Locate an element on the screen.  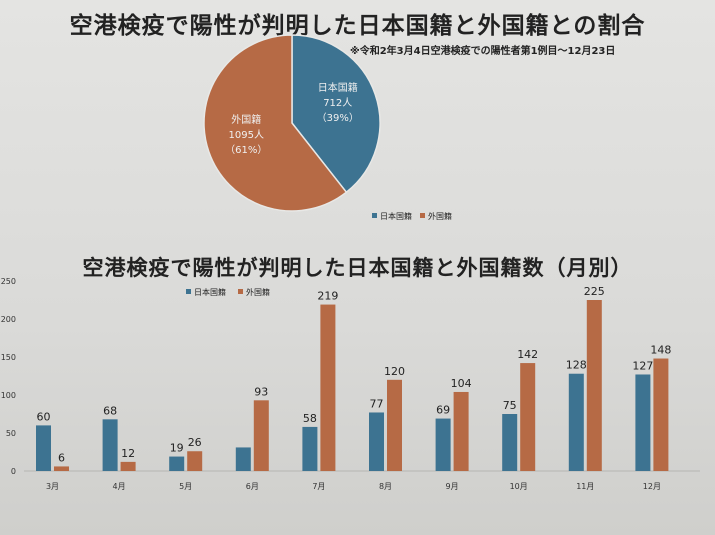
x-tick-label: 5月 is located at coordinates (185, 486).